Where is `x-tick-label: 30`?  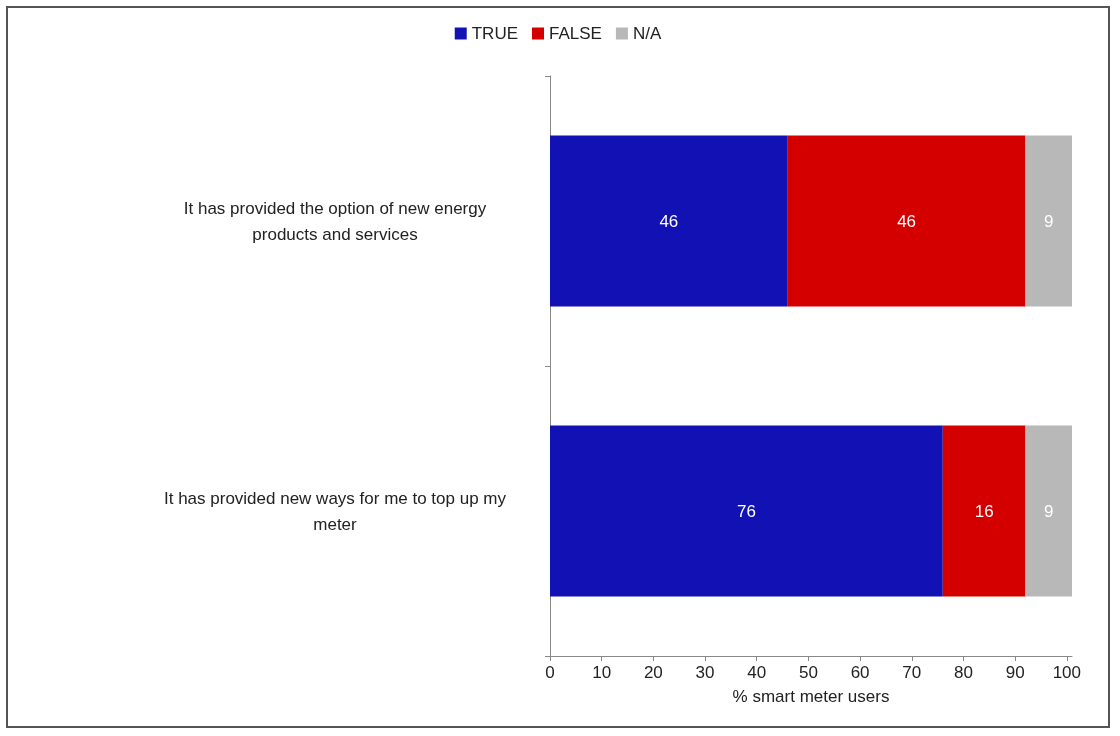 x-tick-label: 30 is located at coordinates (705, 672).